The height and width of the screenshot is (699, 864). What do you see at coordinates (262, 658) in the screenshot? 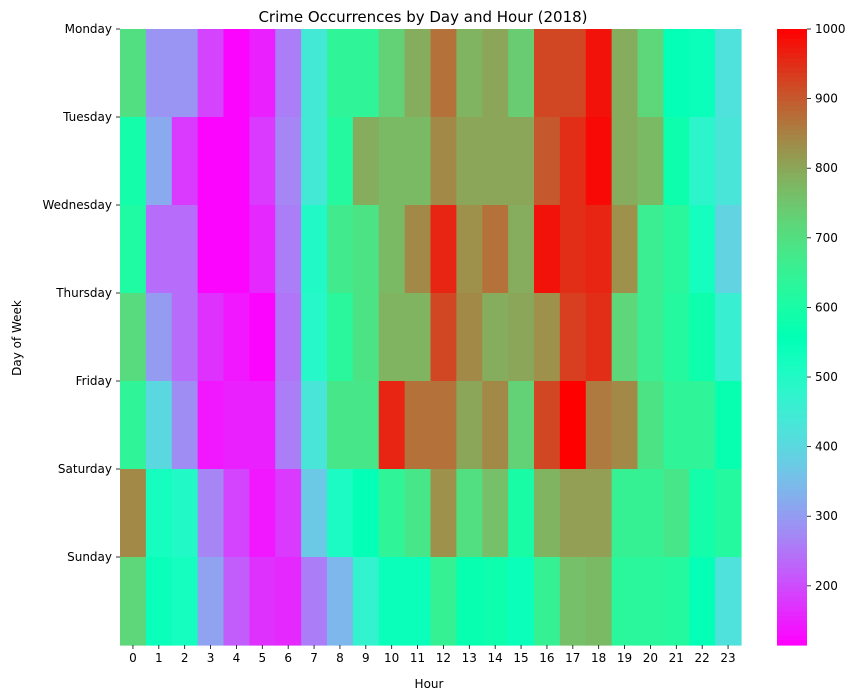
I see `x-tick-label: 5` at bounding box center [262, 658].